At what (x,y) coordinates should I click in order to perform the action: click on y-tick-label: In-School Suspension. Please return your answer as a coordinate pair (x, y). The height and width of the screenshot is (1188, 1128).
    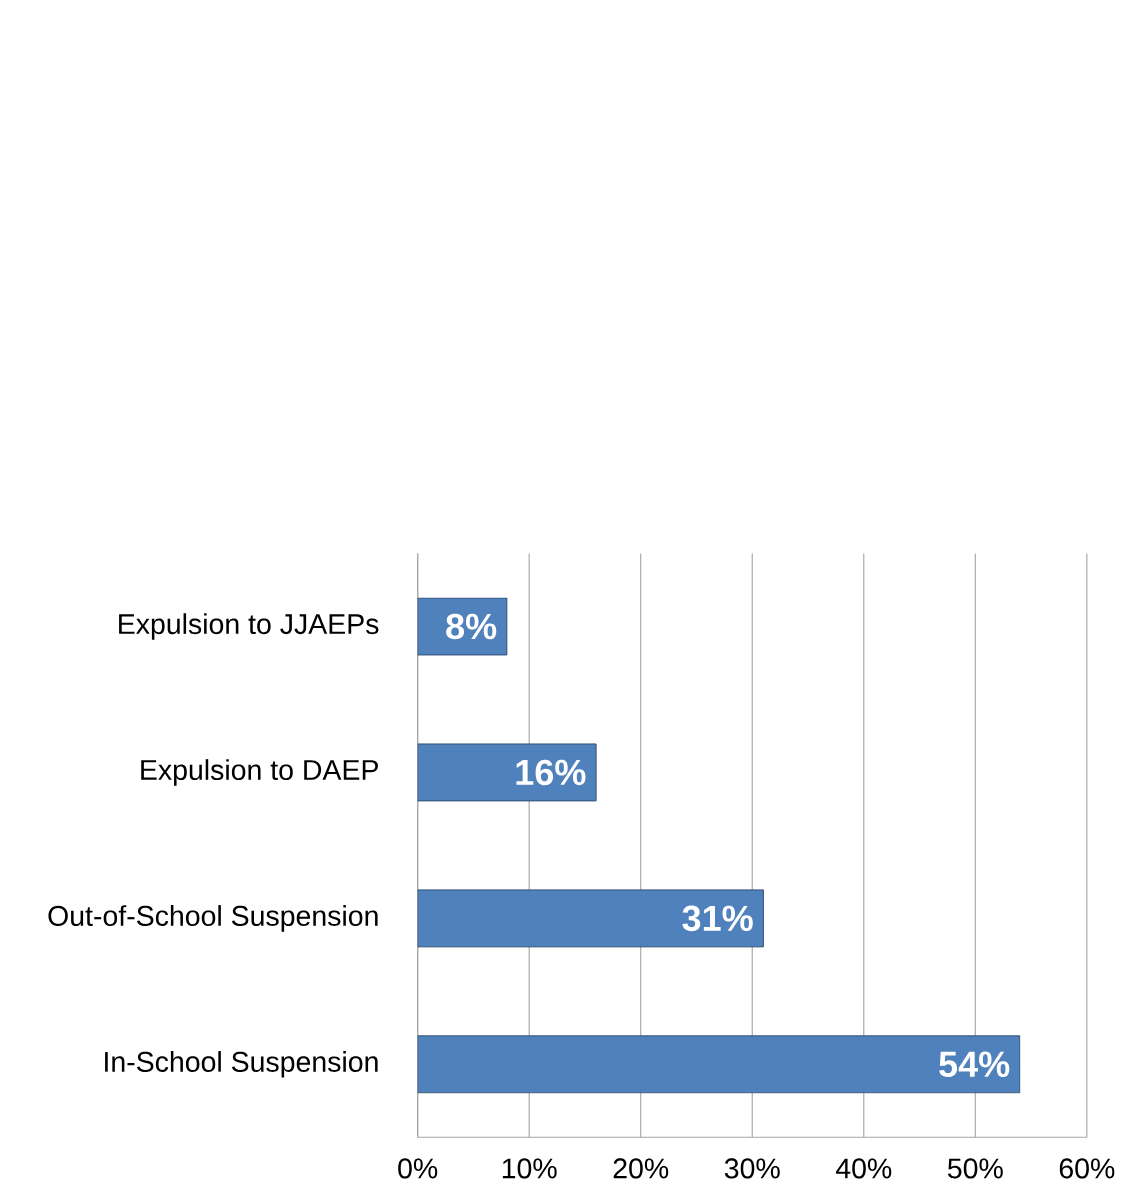
    Looking at the image, I should click on (241, 1064).